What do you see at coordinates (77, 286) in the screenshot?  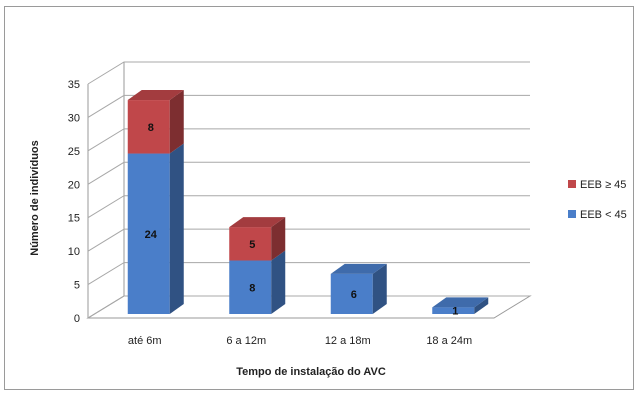 I see `y-tick-label: 5` at bounding box center [77, 286].